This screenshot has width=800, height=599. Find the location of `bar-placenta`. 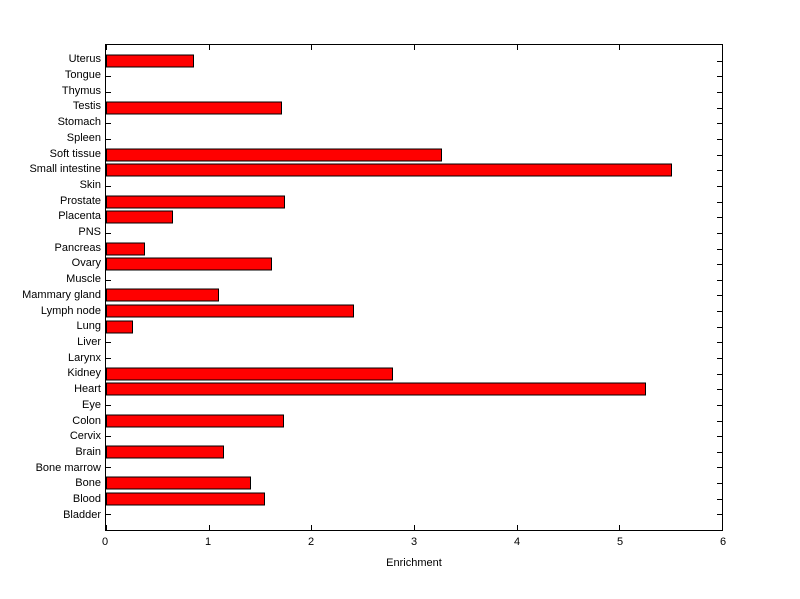

bar-placenta is located at coordinates (139, 217).